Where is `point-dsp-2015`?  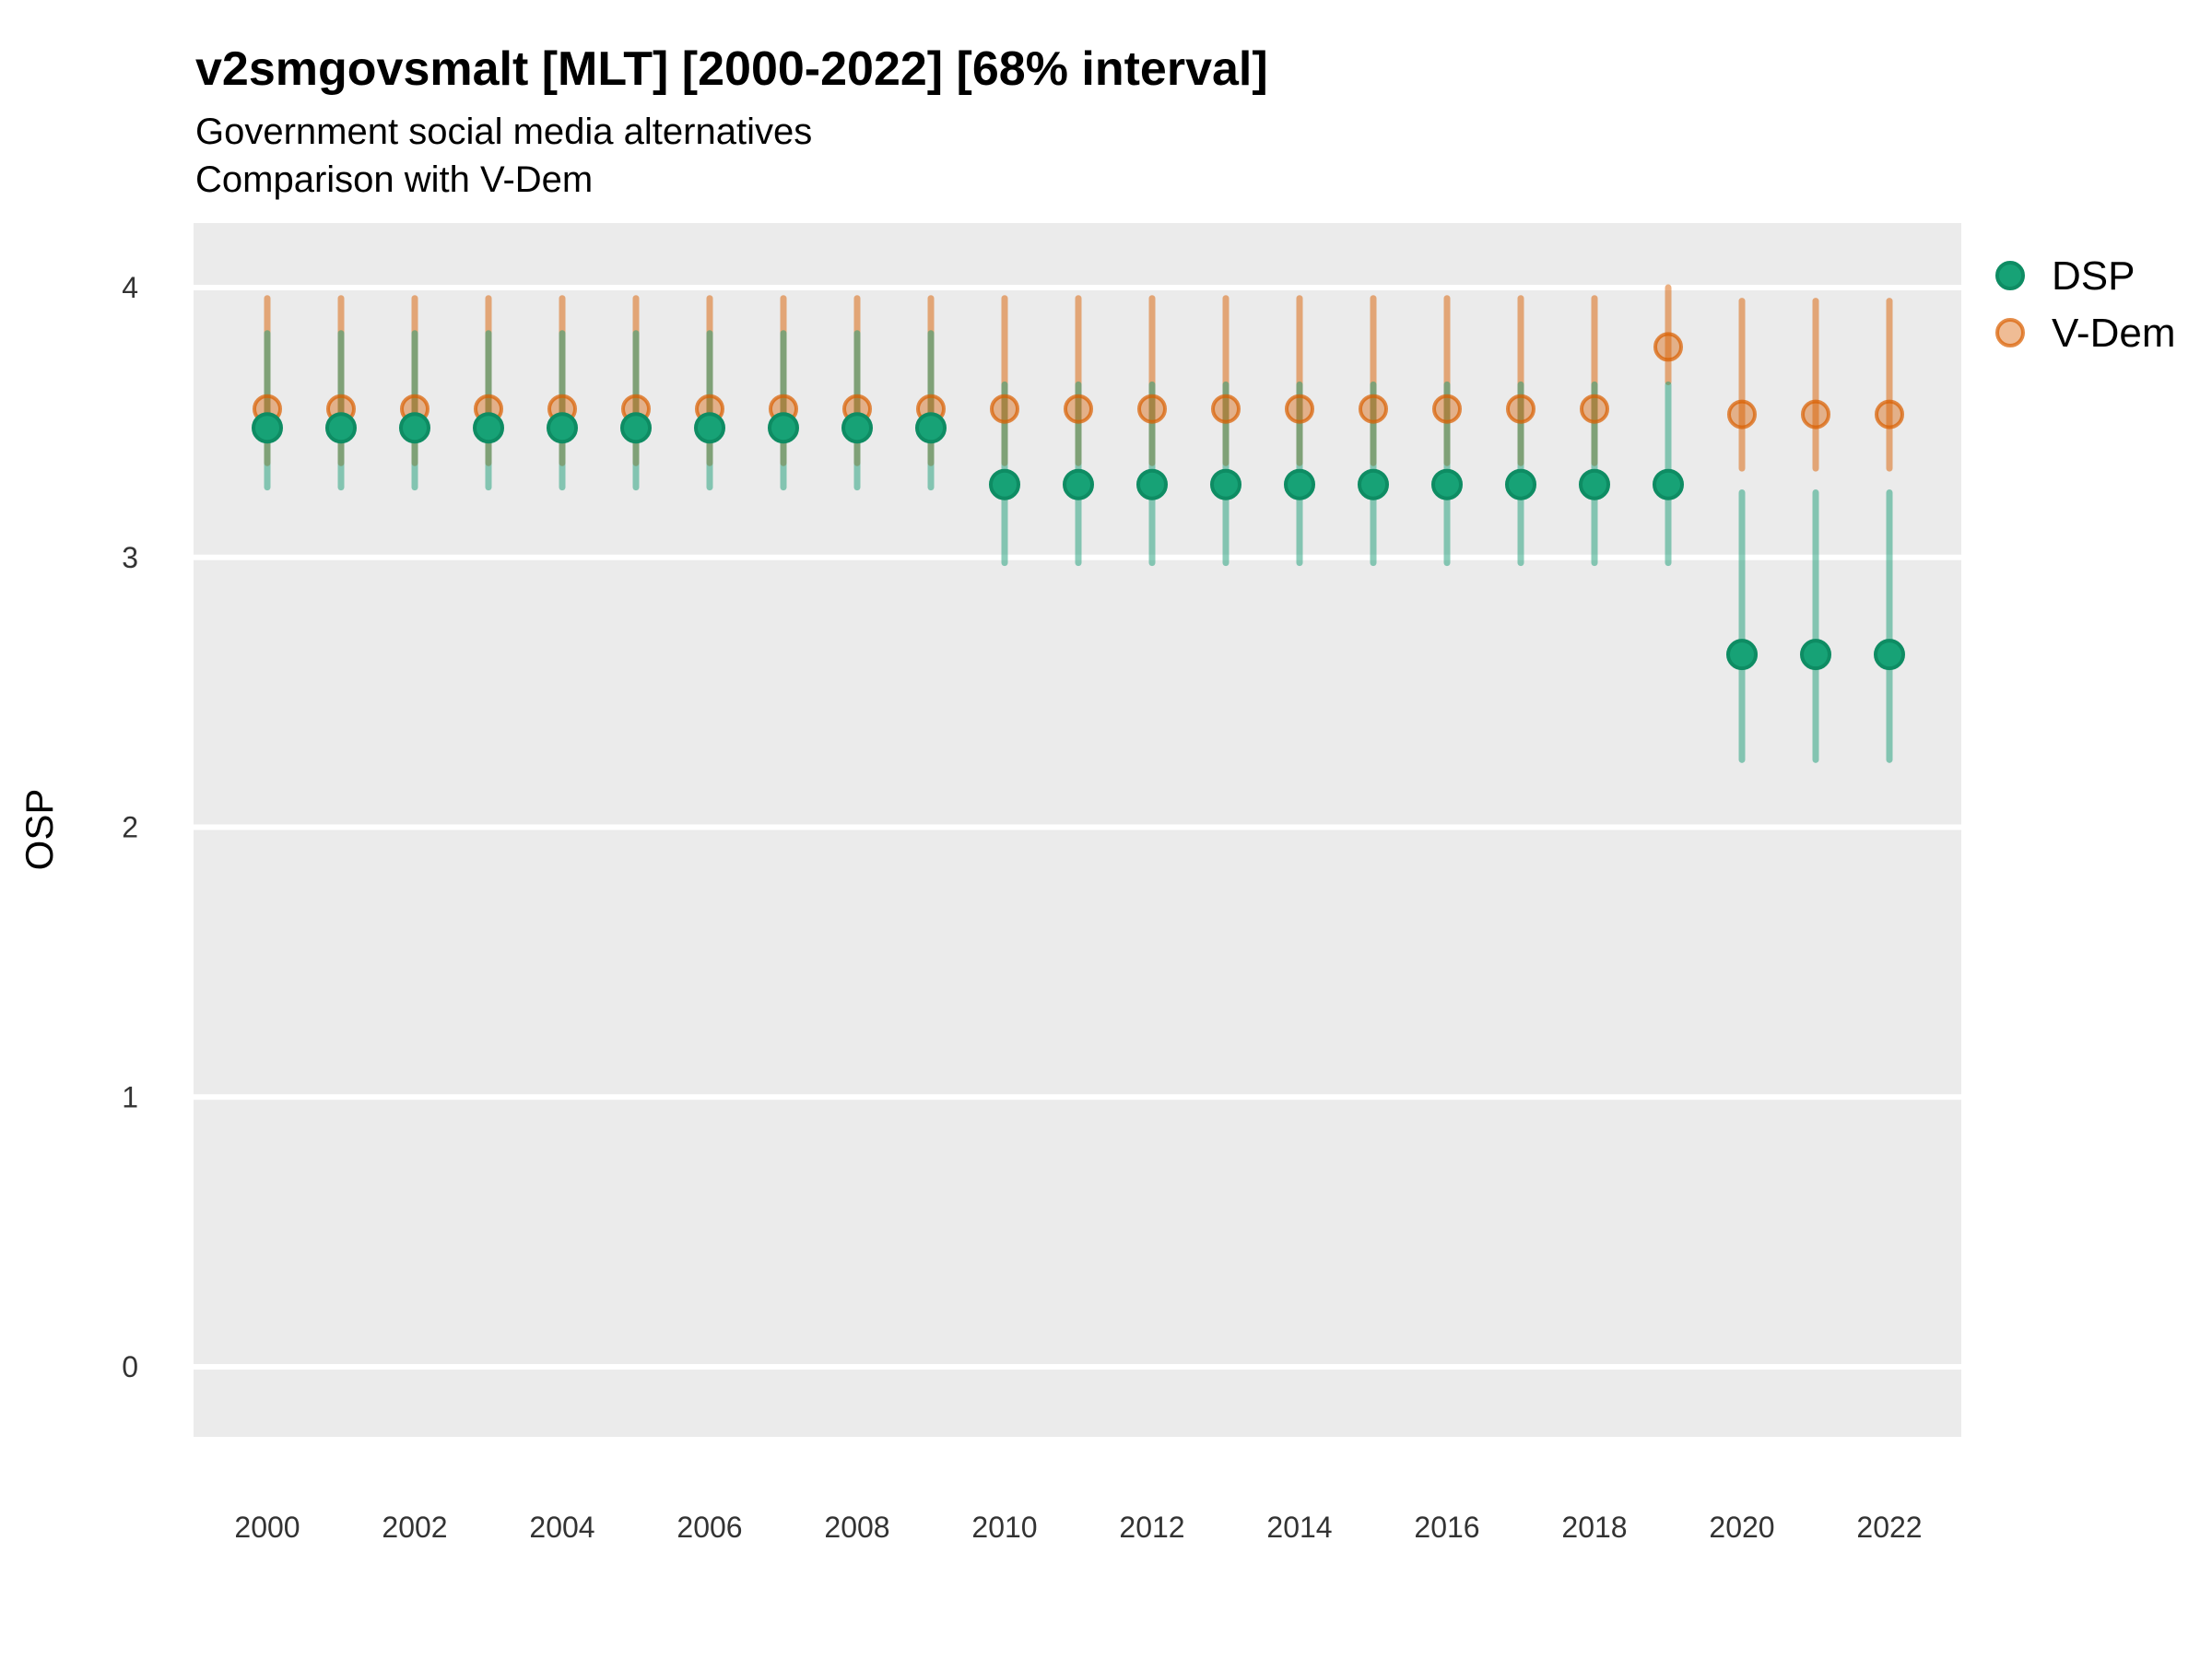
point-dsp-2015 is located at coordinates (1373, 484).